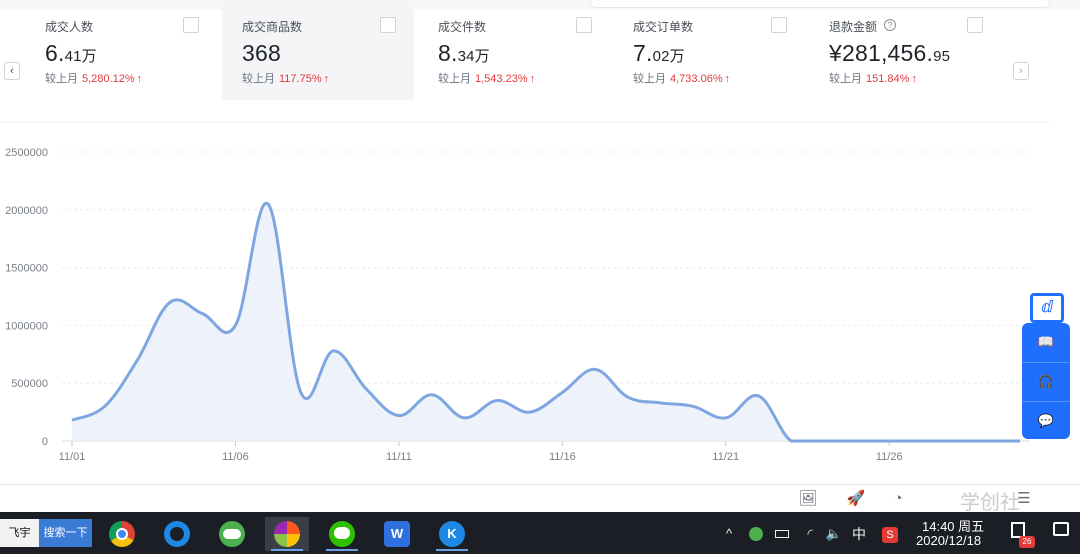 This screenshot has height=554, width=1080. I want to click on metric-value-main: 8., so click(448, 53).